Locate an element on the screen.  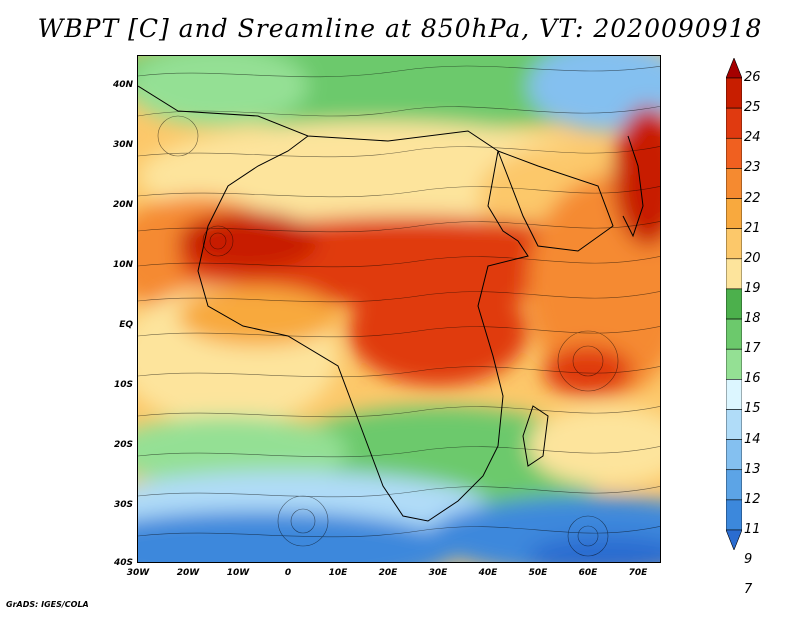
colorbar-top-arrow is located at coordinates (734, 68).